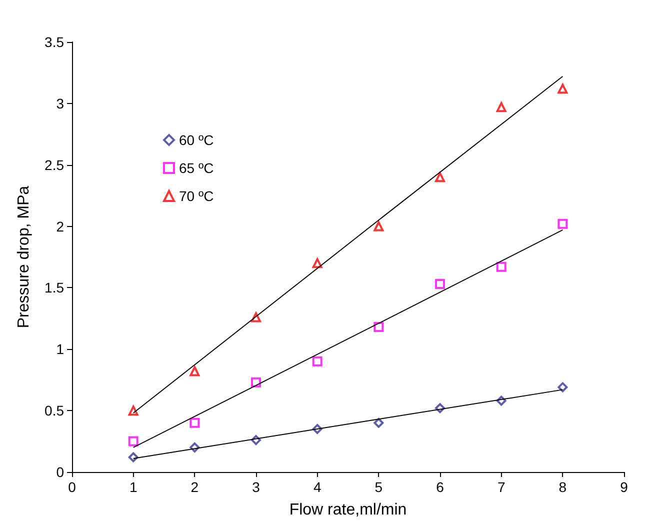  I want to click on x-tick-label: 9, so click(624, 487).